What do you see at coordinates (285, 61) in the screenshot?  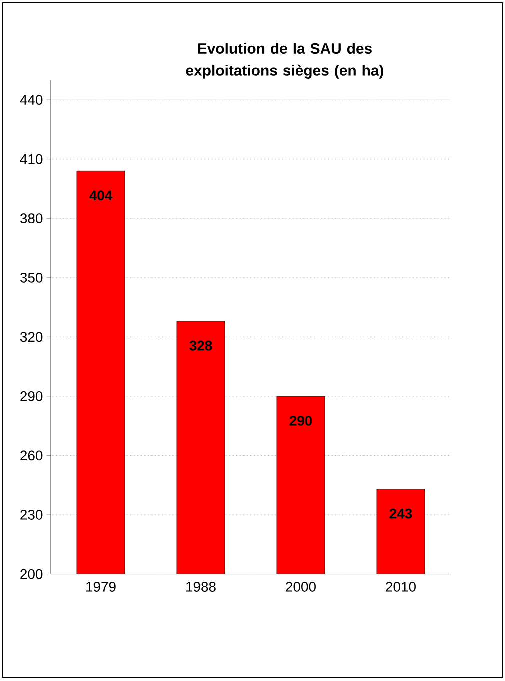 I see `chart-title: Evolution de la SAU des exploitations sièges (en ha)` at bounding box center [285, 61].